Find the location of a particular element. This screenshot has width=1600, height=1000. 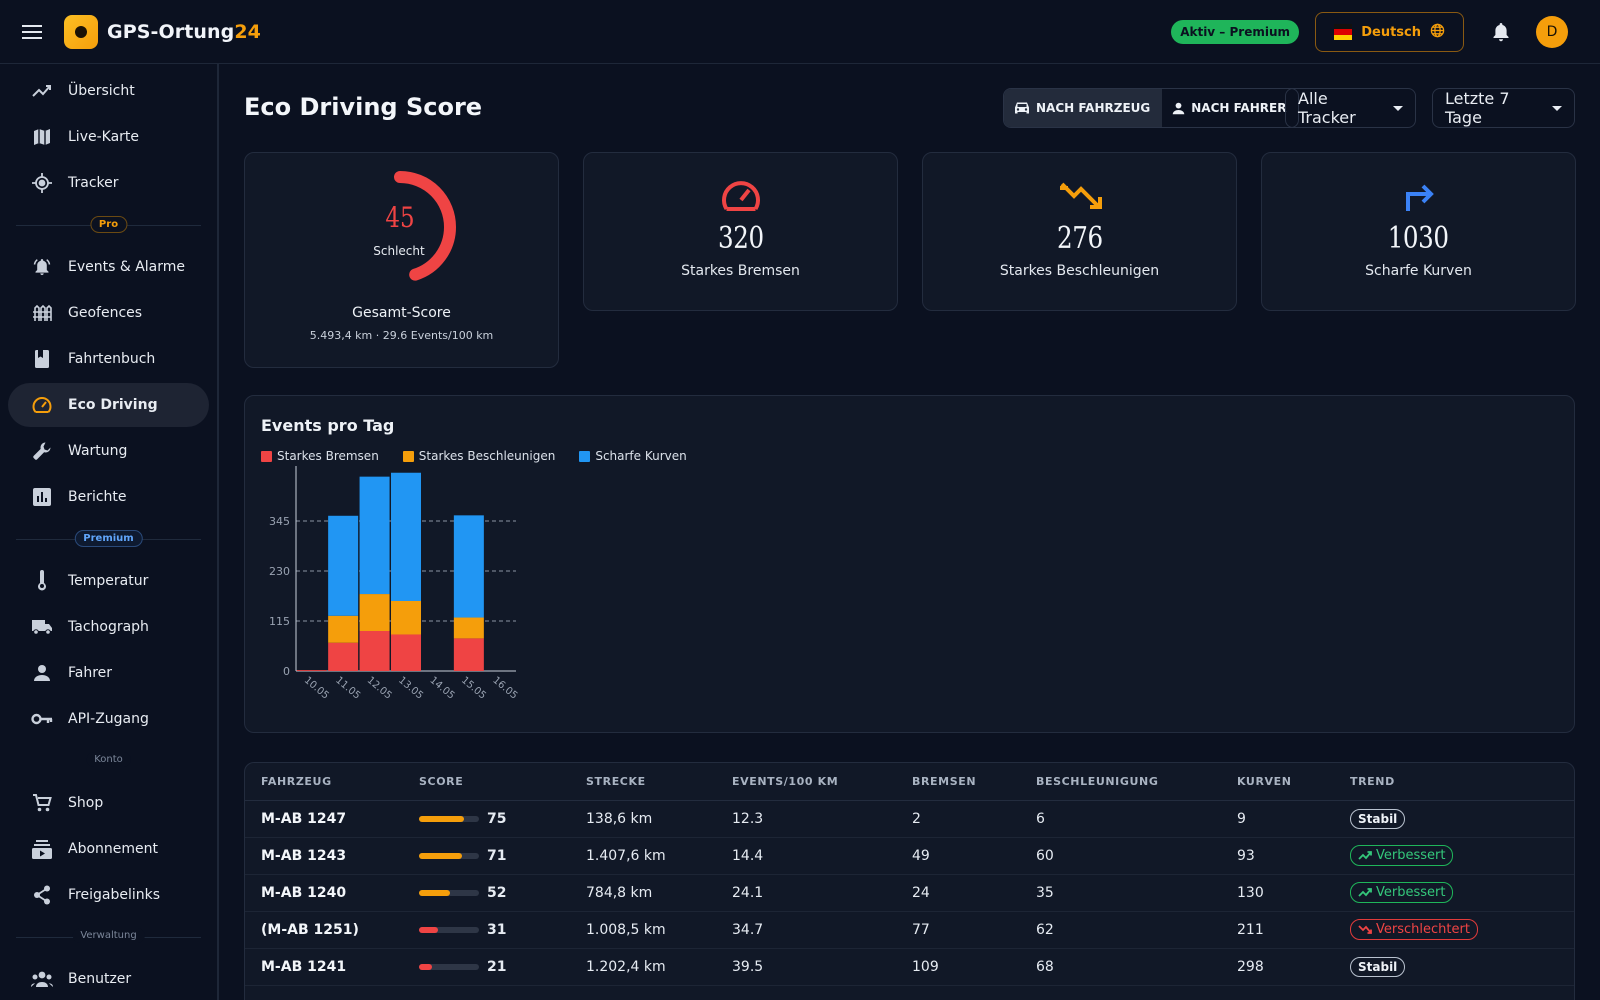

y-tick-label: 0 is located at coordinates (286, 671).